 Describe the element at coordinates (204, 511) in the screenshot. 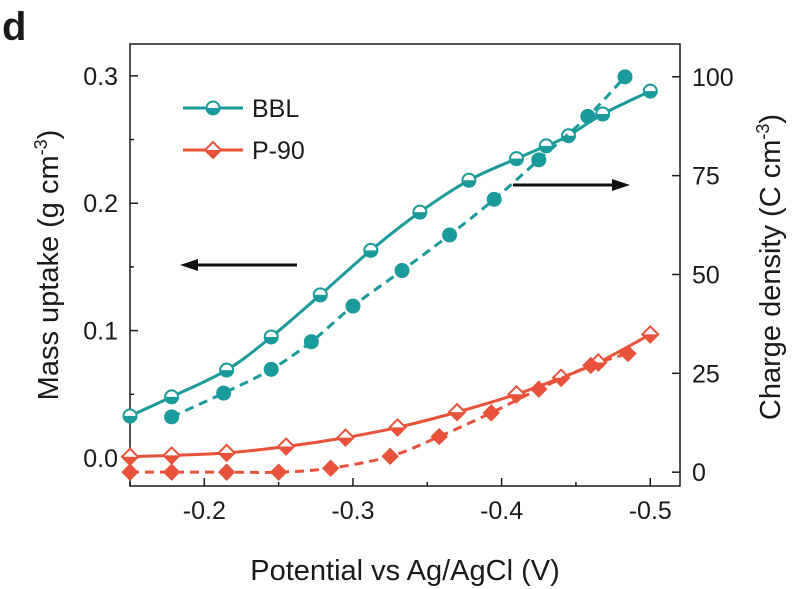

I see `x-tick-label: -0.2` at that location.